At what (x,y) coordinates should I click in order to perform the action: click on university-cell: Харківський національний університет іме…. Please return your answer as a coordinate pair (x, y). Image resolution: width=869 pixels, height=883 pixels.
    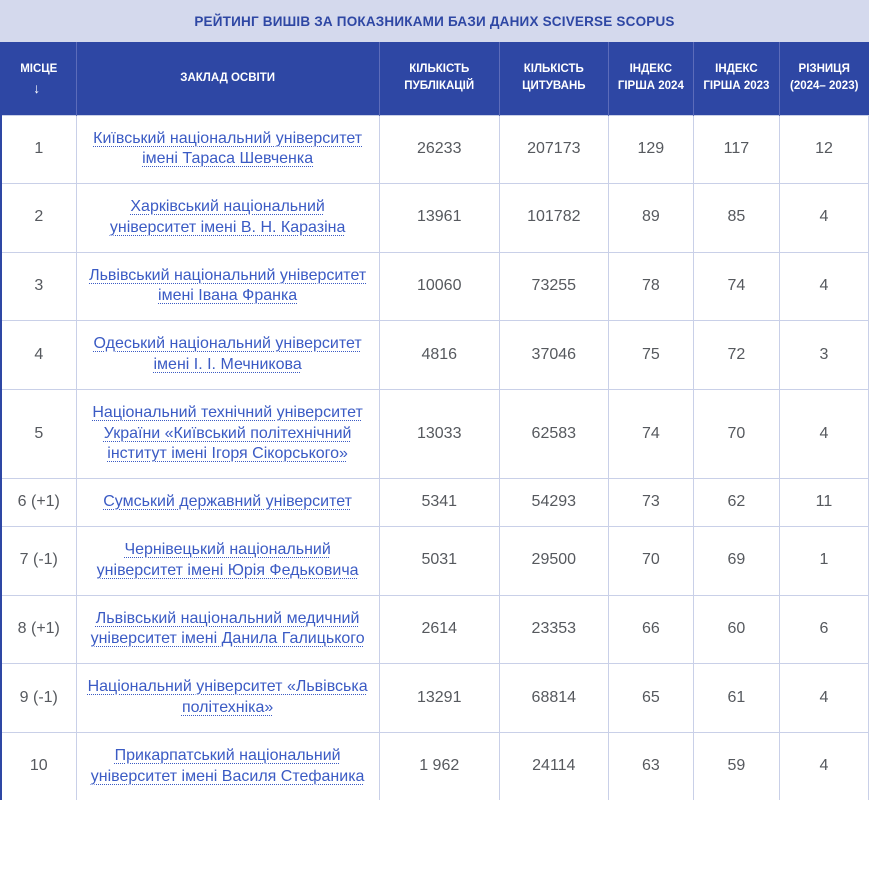
    Looking at the image, I should click on (228, 218).